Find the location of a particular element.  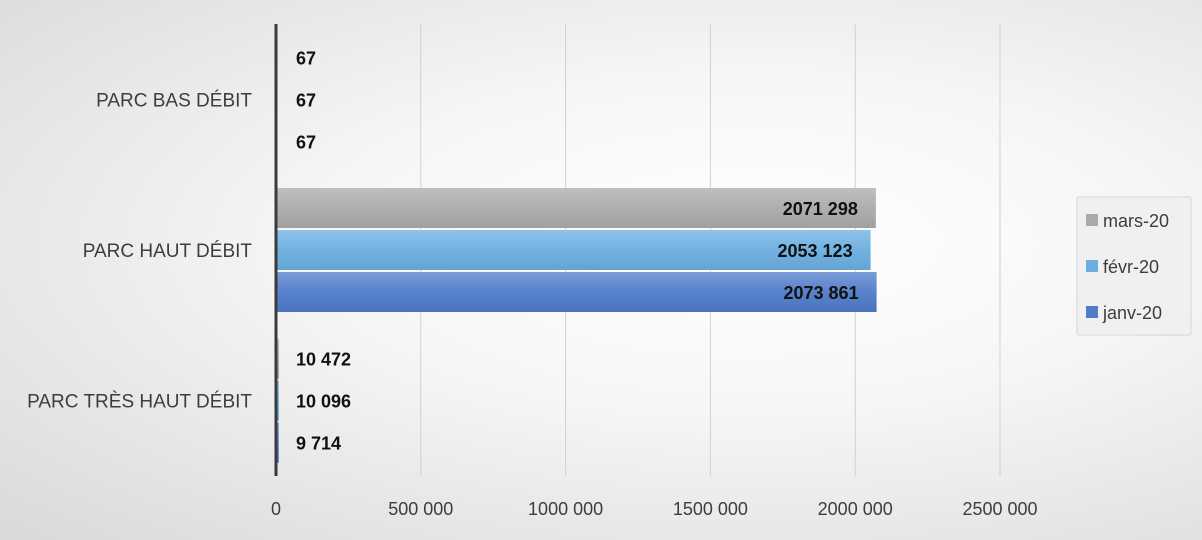

data-label: 9 714 is located at coordinates (318, 444).